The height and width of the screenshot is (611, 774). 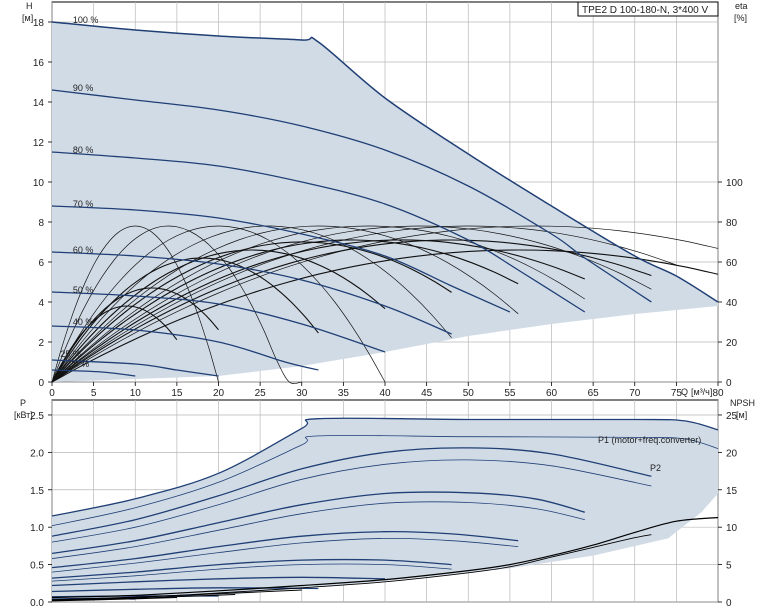 I want to click on x-axis-label: Q, so click(x=684, y=392).